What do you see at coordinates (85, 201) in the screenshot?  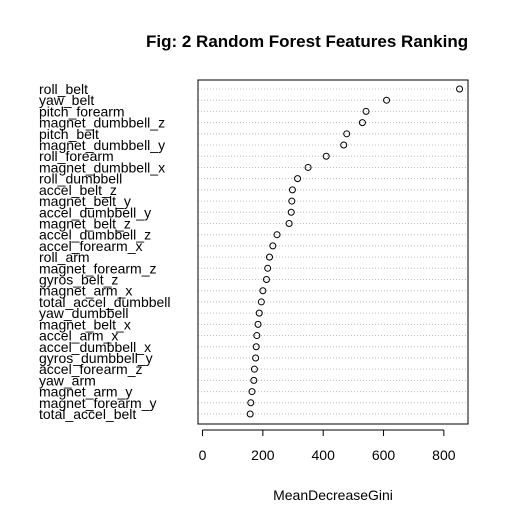 I see `feature-label: magnet_belt_y` at bounding box center [85, 201].